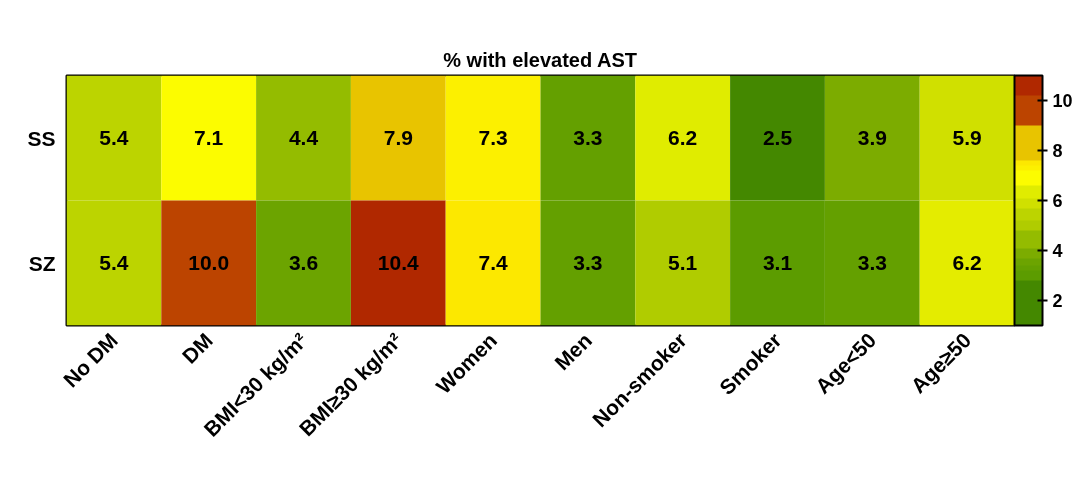 The image size is (1083, 490). I want to click on y-tick-label: SS, so click(41, 138).